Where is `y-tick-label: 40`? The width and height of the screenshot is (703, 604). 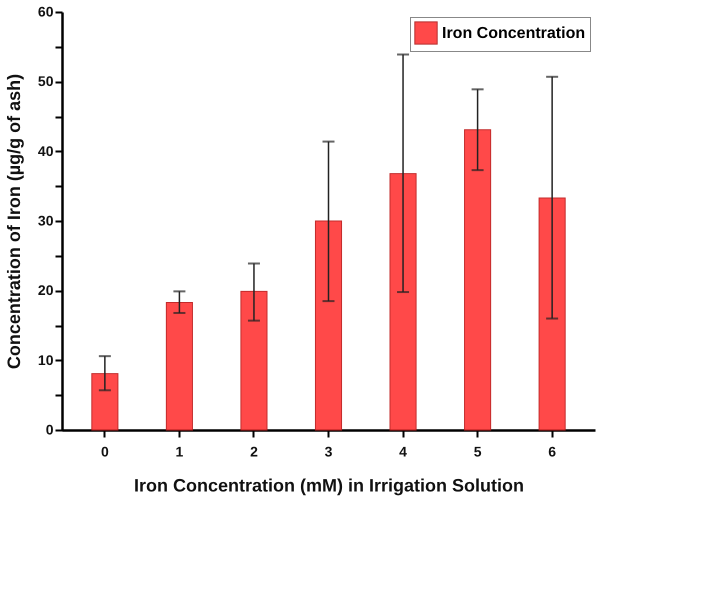 y-tick-label: 40 is located at coordinates (46, 150).